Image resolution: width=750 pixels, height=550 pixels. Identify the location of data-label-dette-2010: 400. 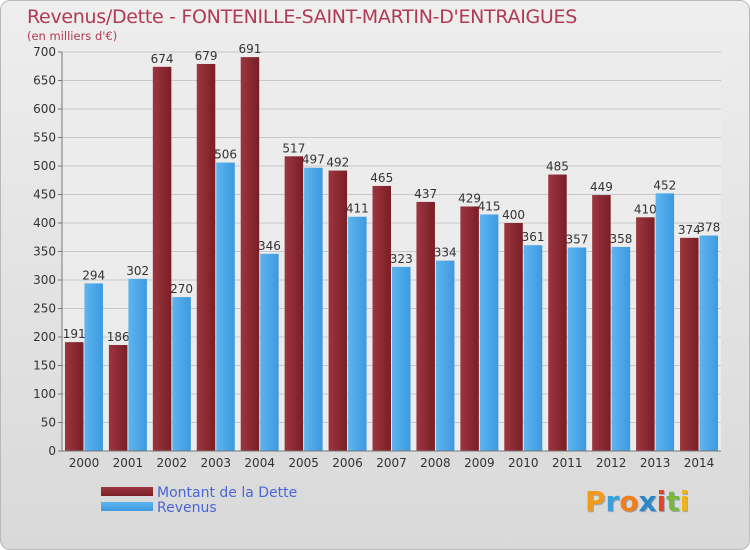
(513, 215).